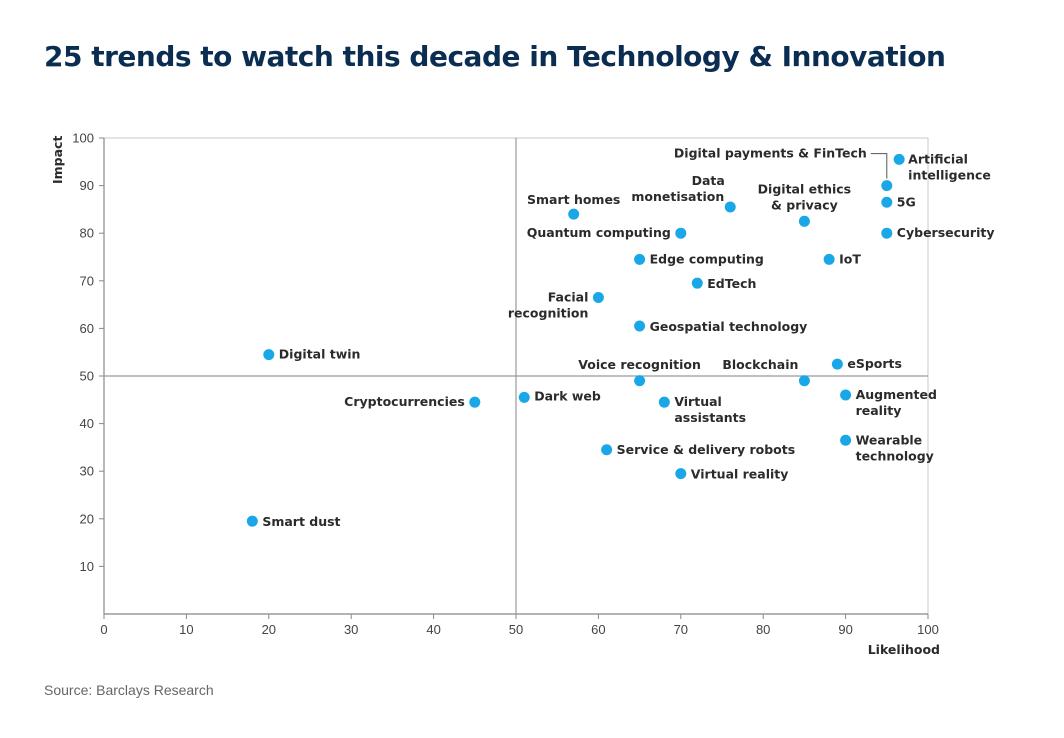  Describe the element at coordinates (707, 258) in the screenshot. I see `point-label: Edge computing` at that location.